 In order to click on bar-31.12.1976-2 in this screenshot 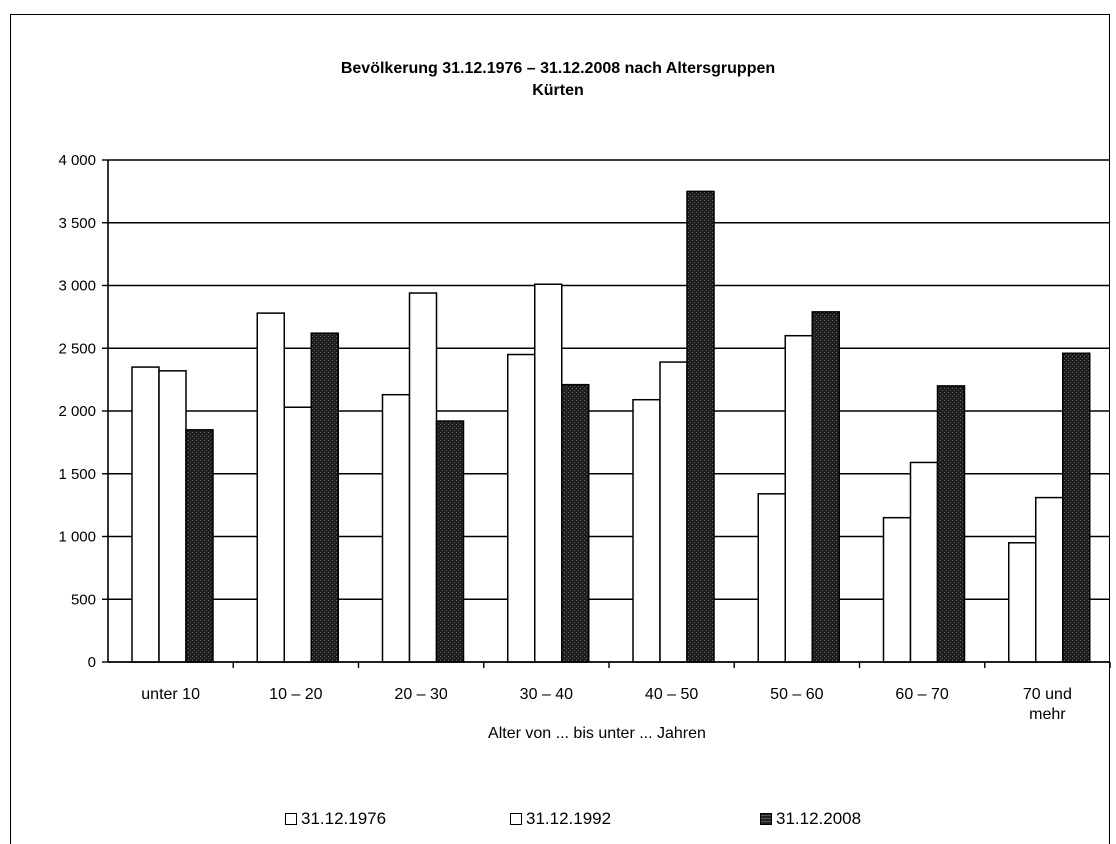, I will do `click(396, 528)`.